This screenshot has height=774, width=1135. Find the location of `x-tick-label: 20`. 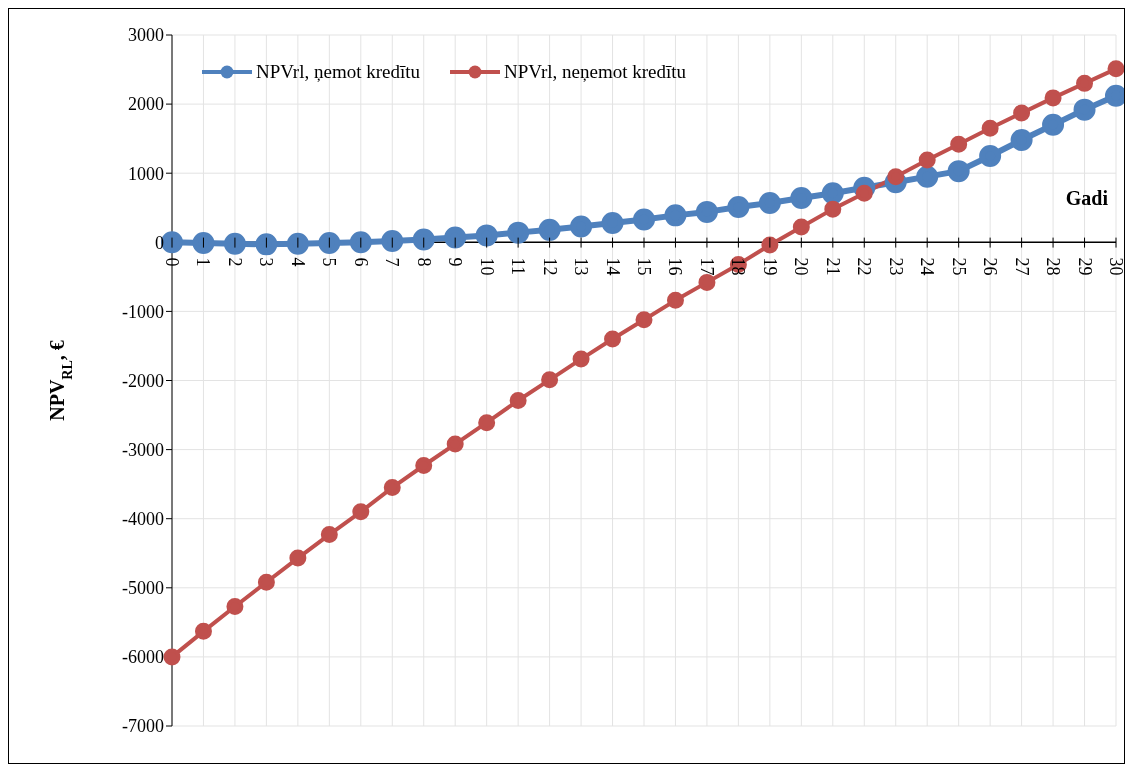

x-tick-label: 20 is located at coordinates (801, 266).